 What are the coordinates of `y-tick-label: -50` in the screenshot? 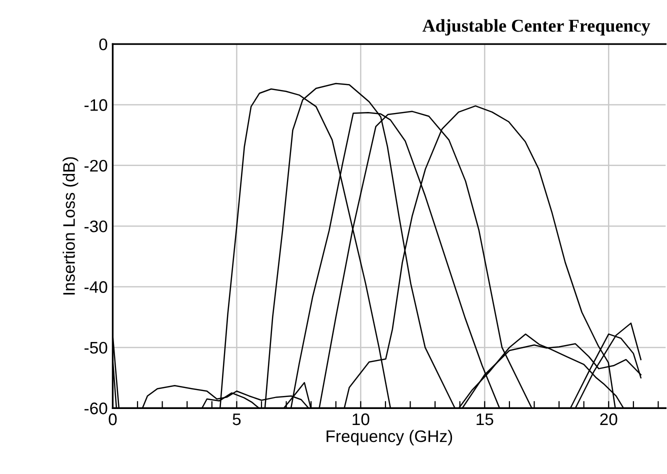 It's located at (96, 348).